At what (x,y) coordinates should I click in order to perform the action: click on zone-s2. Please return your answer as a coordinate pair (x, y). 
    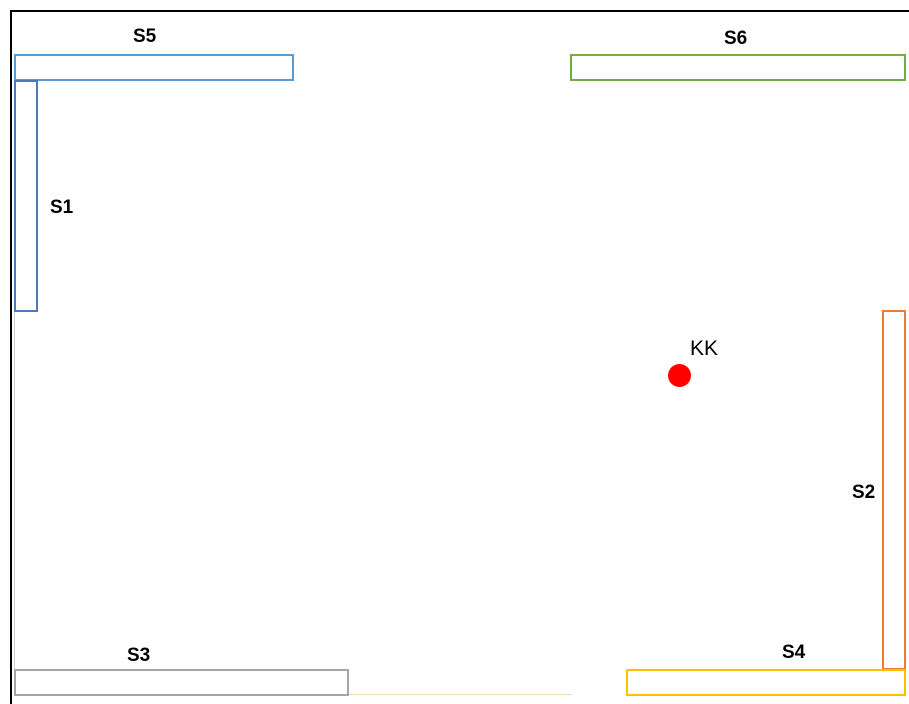
    Looking at the image, I should click on (894, 490).